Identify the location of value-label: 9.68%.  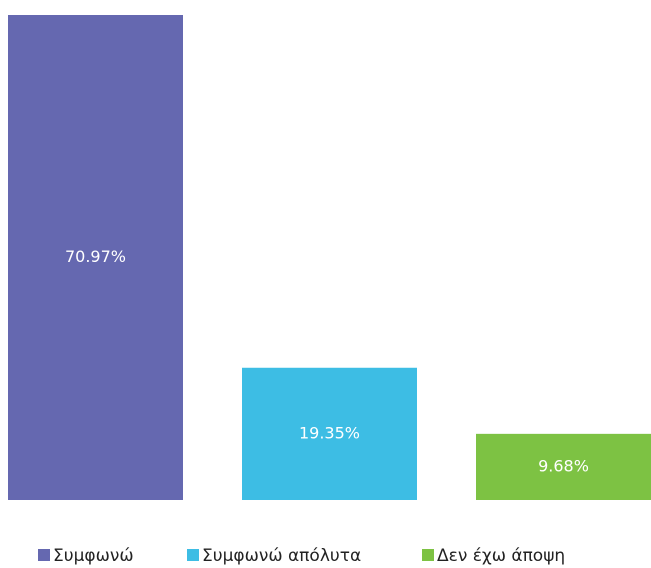
(563, 465).